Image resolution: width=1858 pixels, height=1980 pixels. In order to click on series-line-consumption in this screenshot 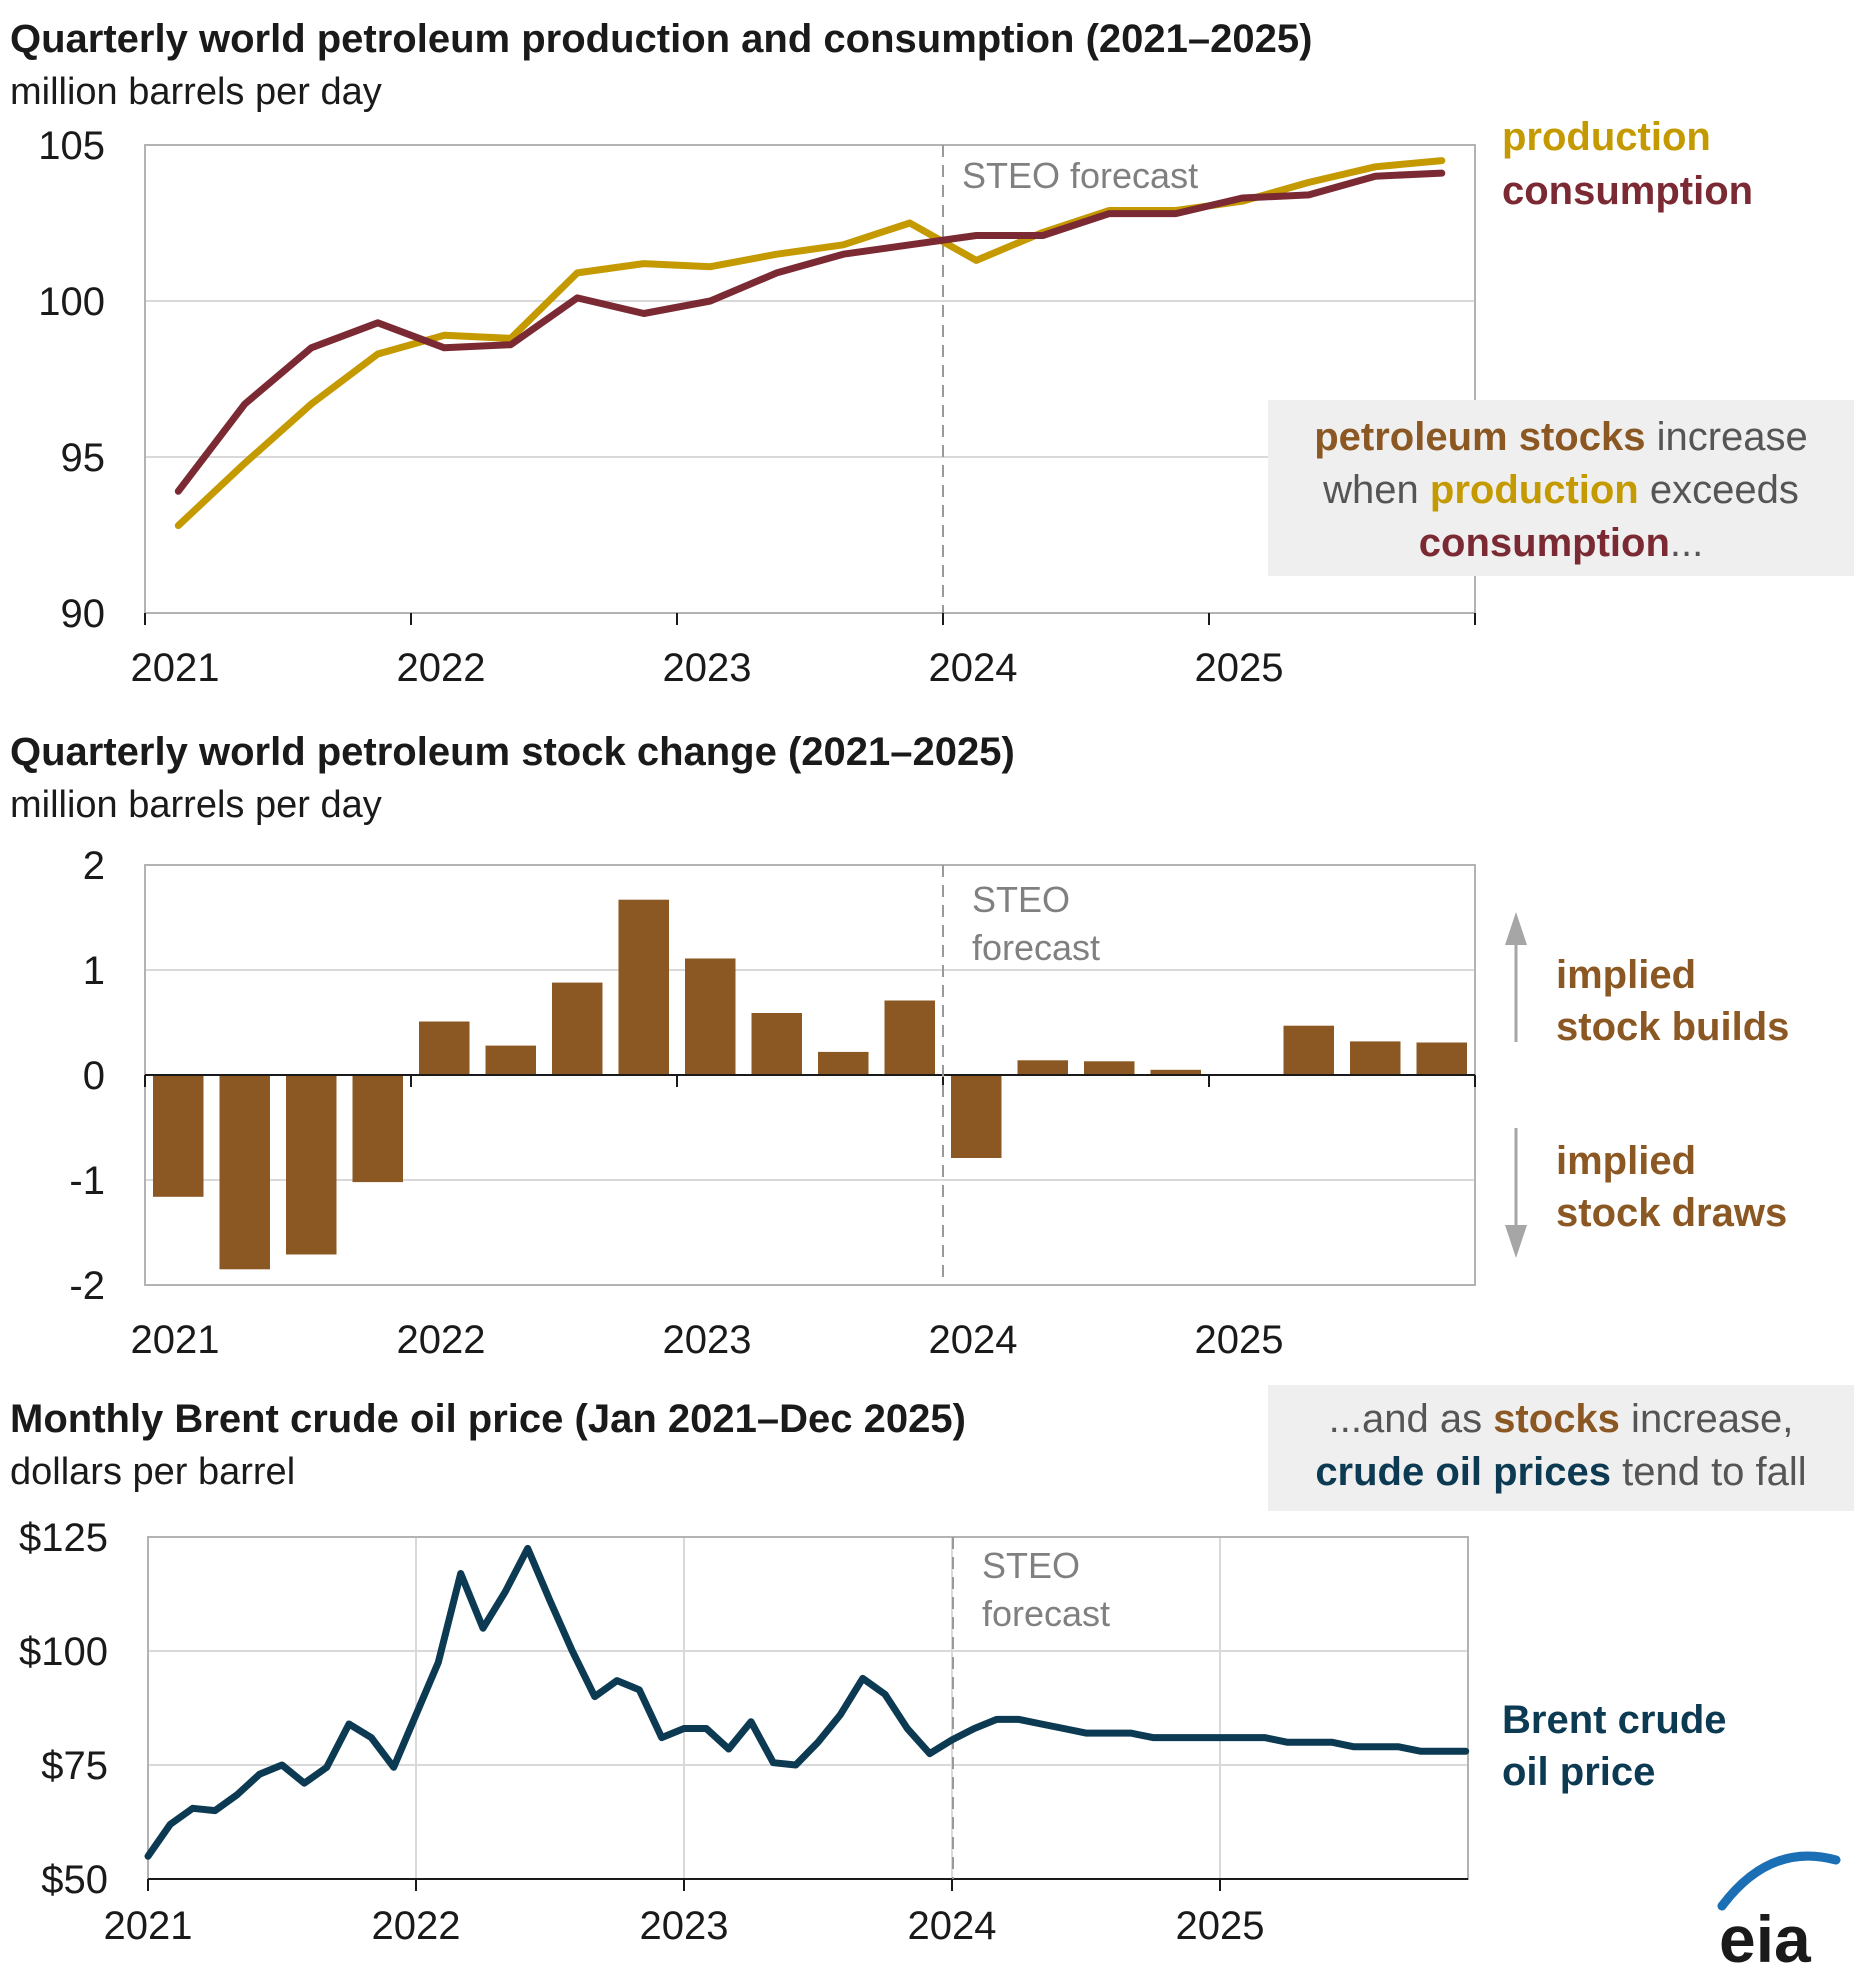, I will do `click(810, 332)`.